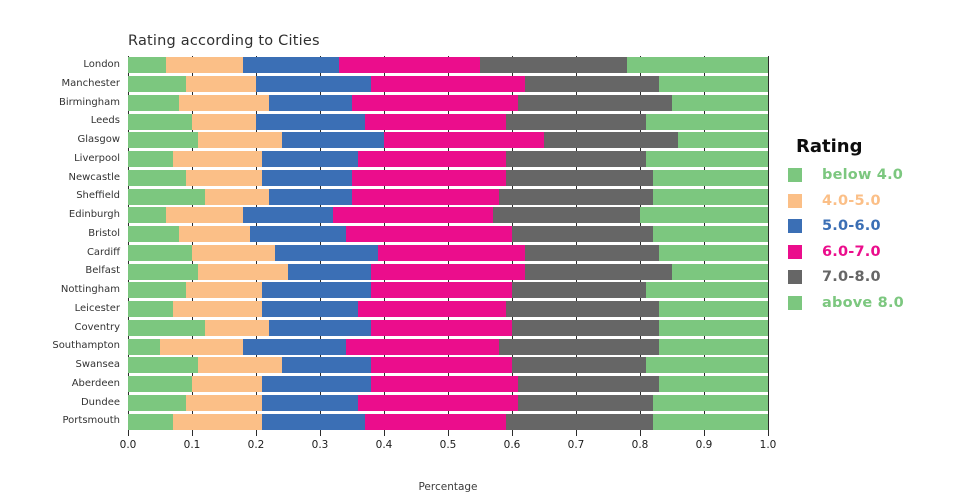 This screenshot has width=960, height=500. I want to click on bar-row-newcastle, so click(448, 177).